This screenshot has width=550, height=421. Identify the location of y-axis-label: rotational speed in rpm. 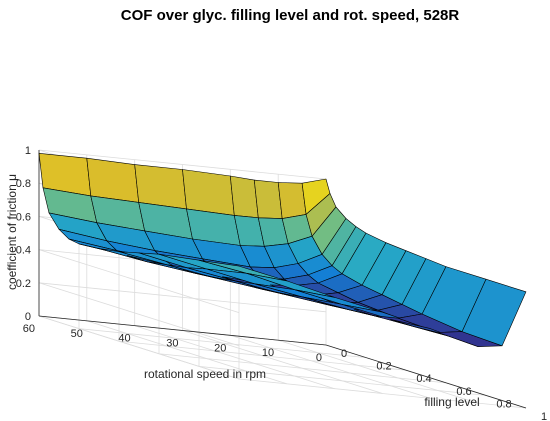
(205, 374).